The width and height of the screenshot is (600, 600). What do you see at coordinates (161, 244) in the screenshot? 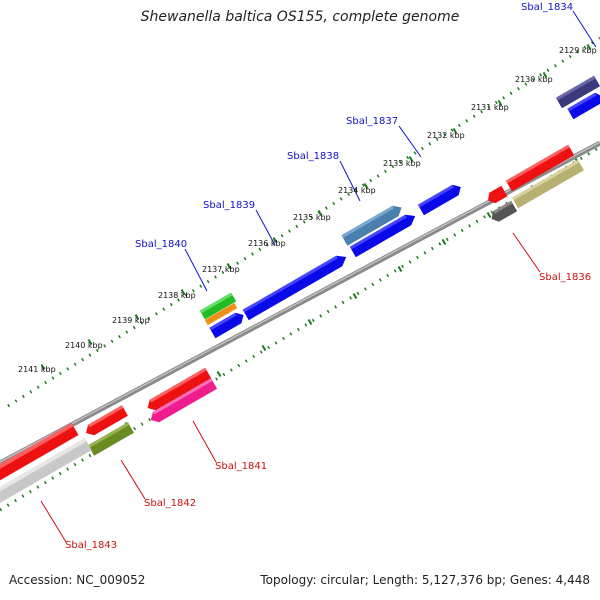
I see `label-sbal-1840: Sbal_1840` at bounding box center [161, 244].